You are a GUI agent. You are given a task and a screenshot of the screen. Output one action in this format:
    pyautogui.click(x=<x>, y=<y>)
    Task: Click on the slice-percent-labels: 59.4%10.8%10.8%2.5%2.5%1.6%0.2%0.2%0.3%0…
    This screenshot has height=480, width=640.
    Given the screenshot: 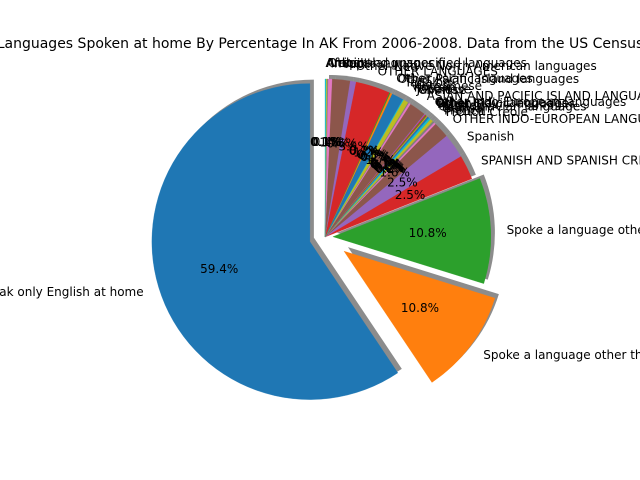 What is the action you would take?
    pyautogui.click(x=323, y=225)
    